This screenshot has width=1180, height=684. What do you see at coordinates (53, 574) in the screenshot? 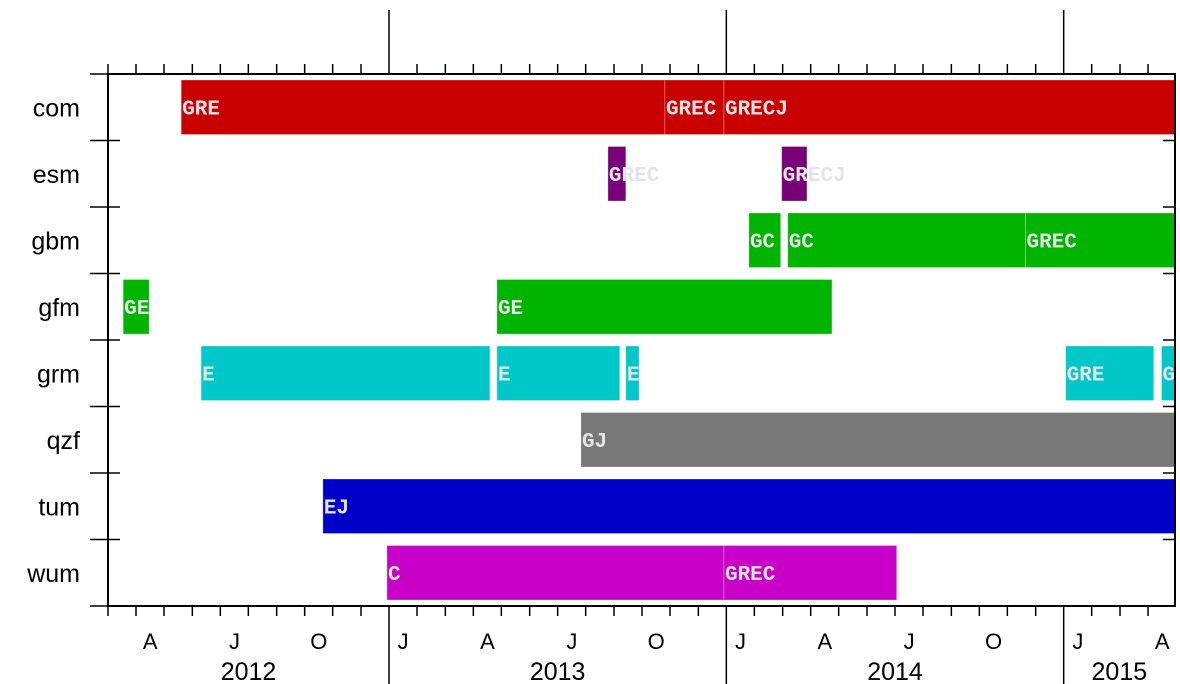
I see `y-tick-label: wum` at bounding box center [53, 574].